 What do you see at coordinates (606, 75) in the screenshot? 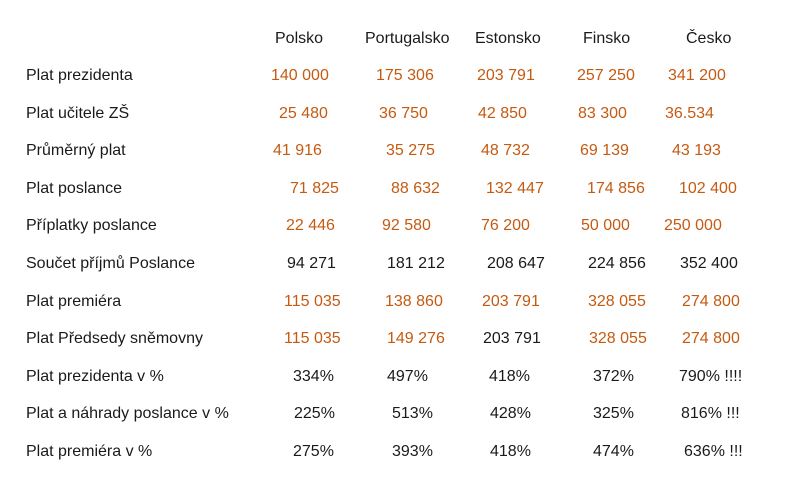
I see `table-cell: 257 250` at bounding box center [606, 75].